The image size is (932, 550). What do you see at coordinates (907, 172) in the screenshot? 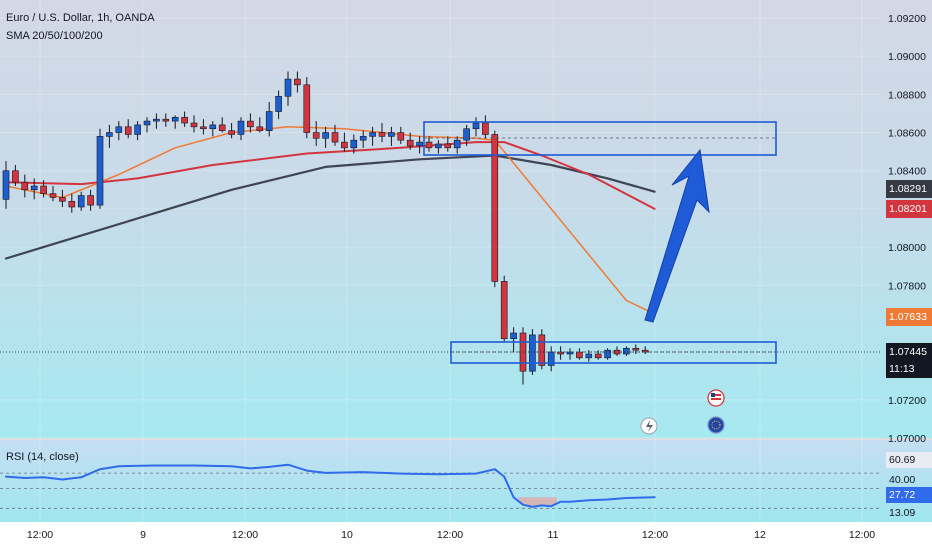
I see `y-tick-label: 1.08400` at bounding box center [907, 172].